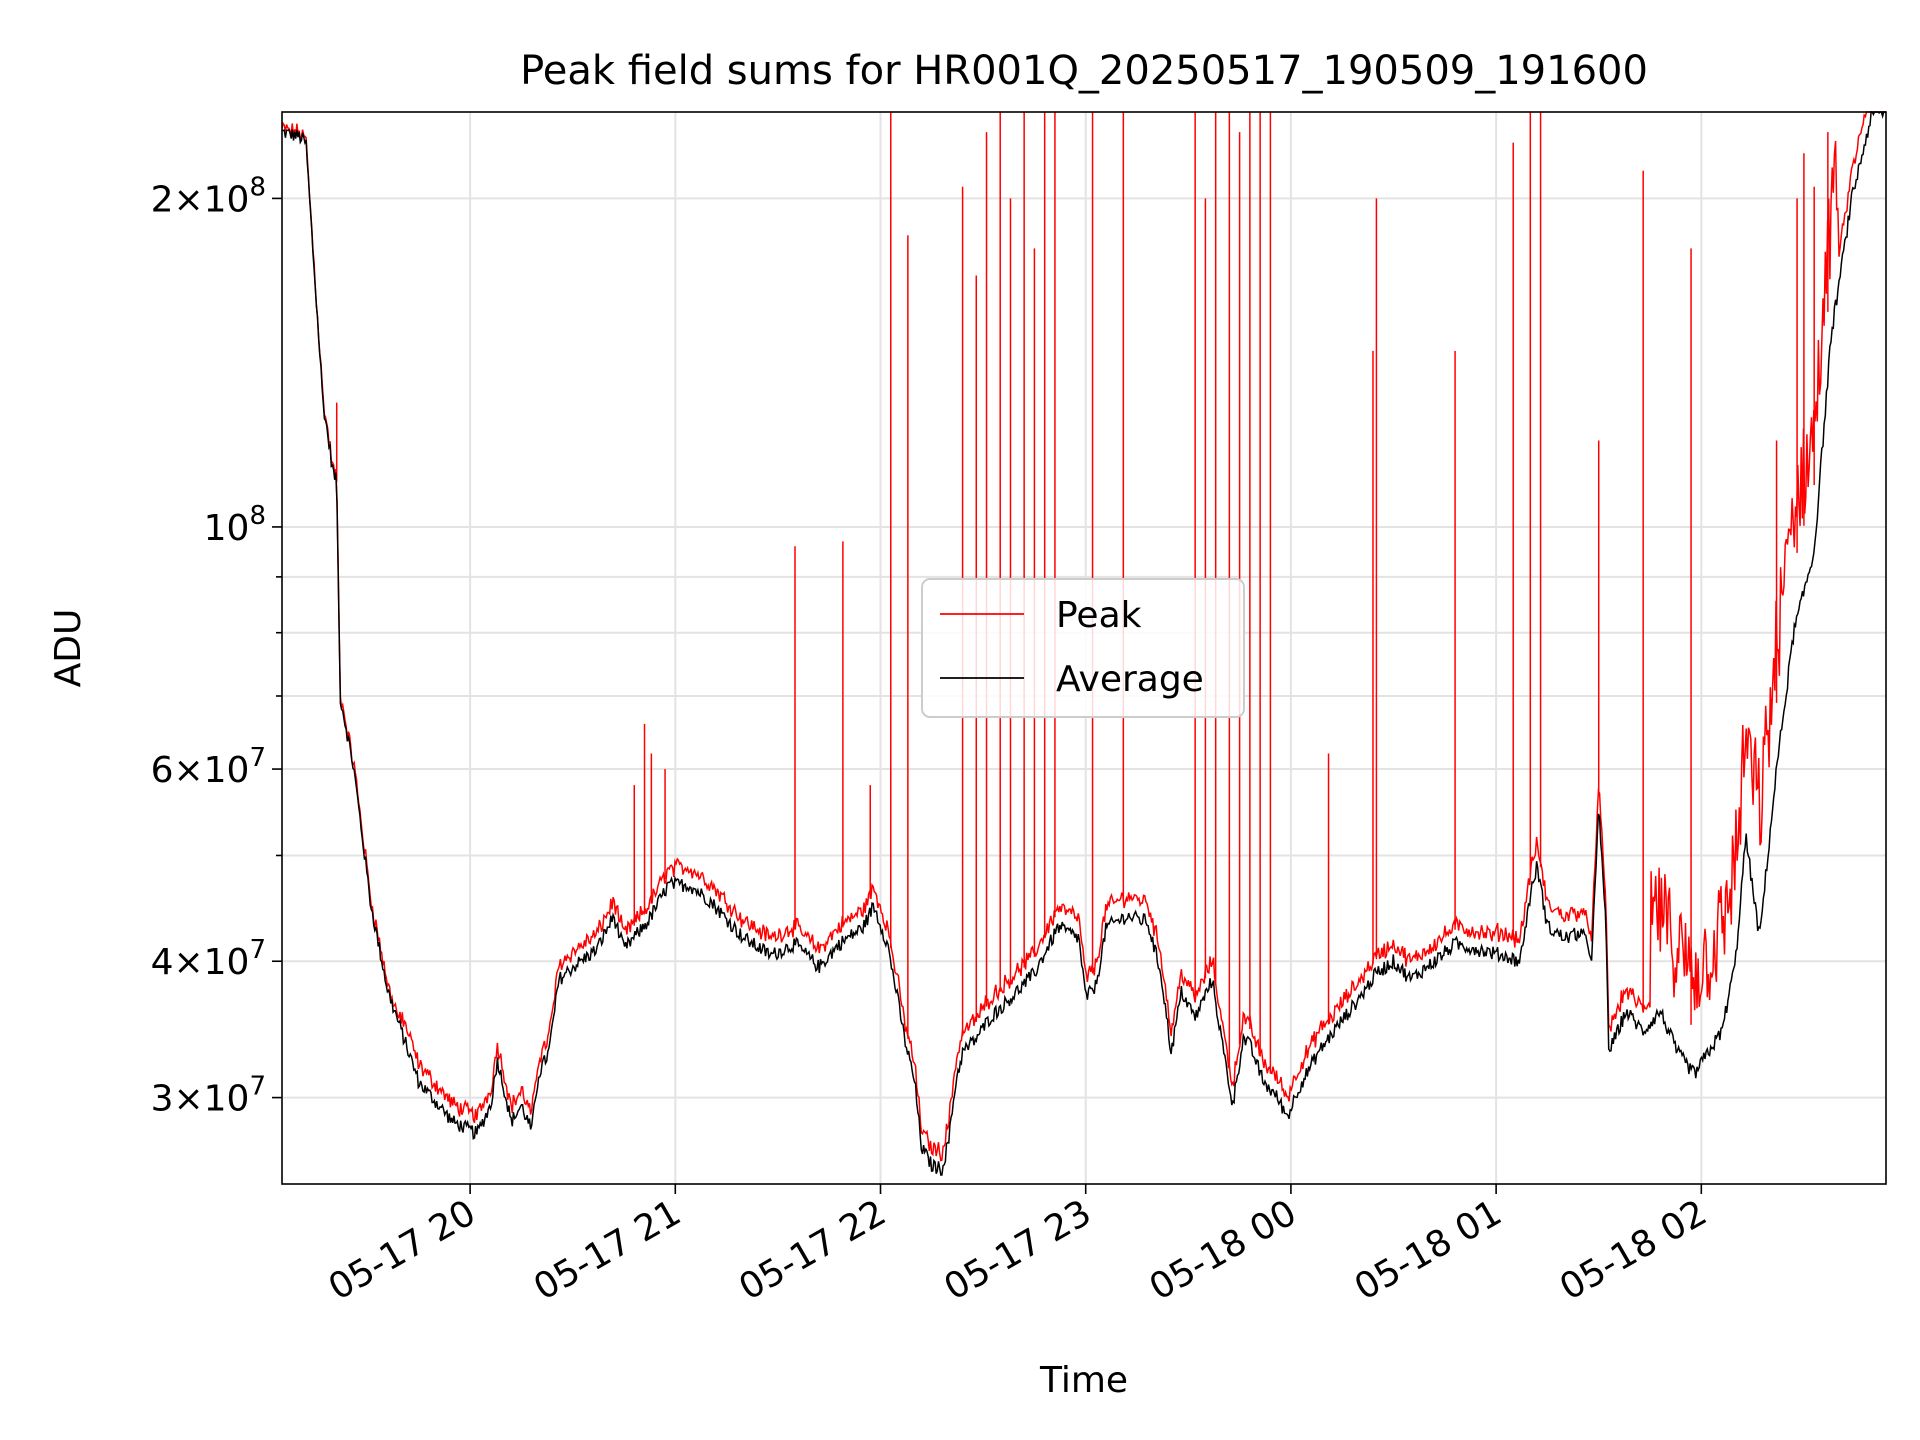 This screenshot has width=1920, height=1440. Describe the element at coordinates (1083, 1380) in the screenshot. I see `x-axis-label: Time` at that location.